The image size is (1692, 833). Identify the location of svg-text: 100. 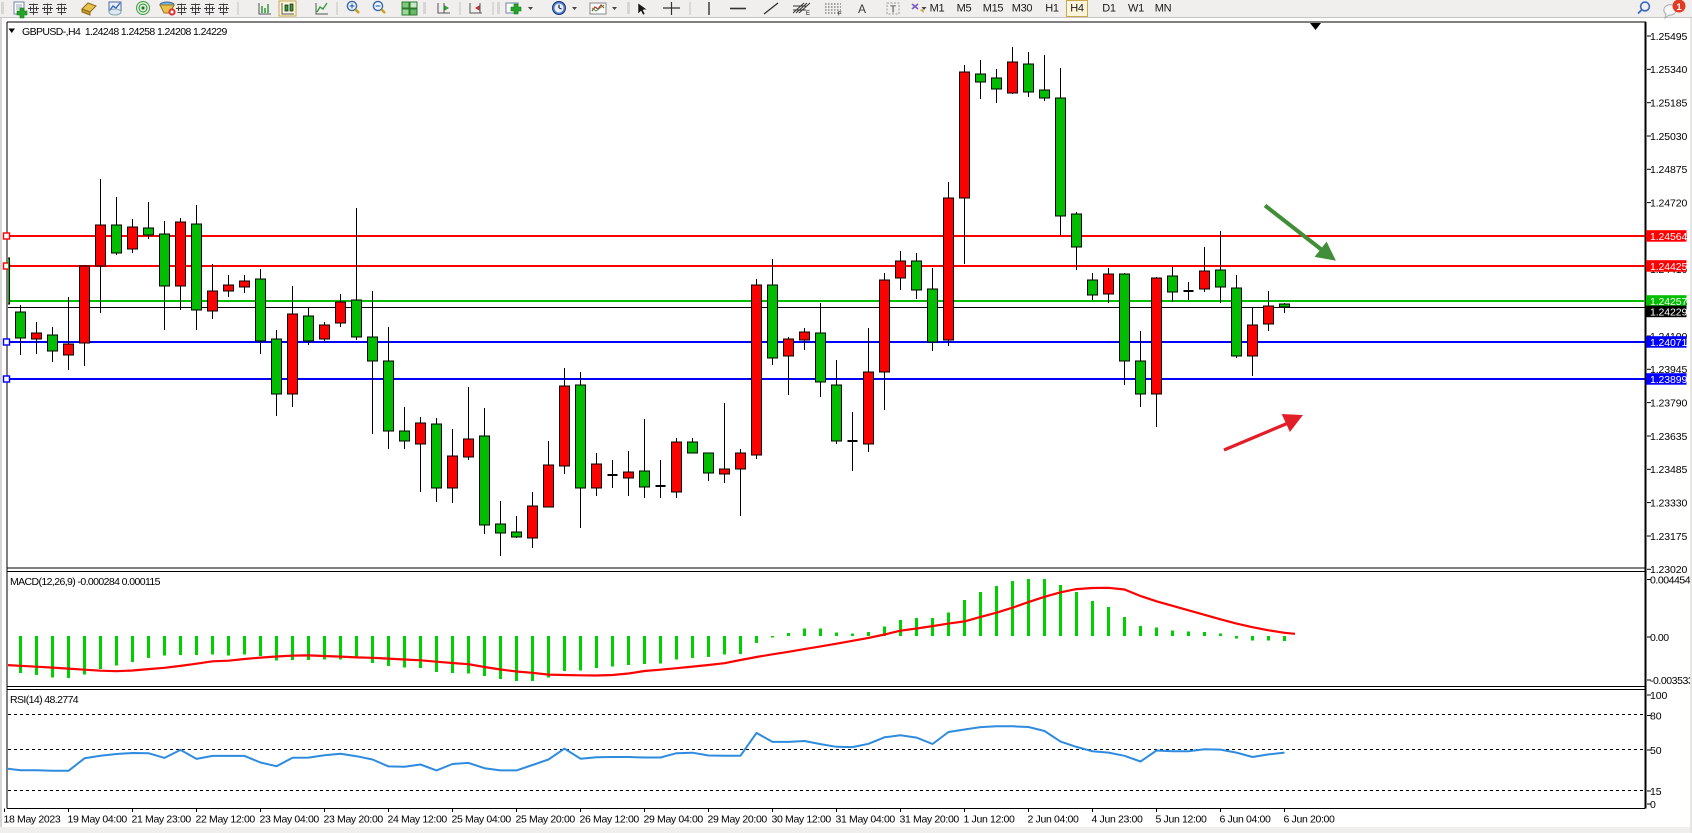
(1658, 696).